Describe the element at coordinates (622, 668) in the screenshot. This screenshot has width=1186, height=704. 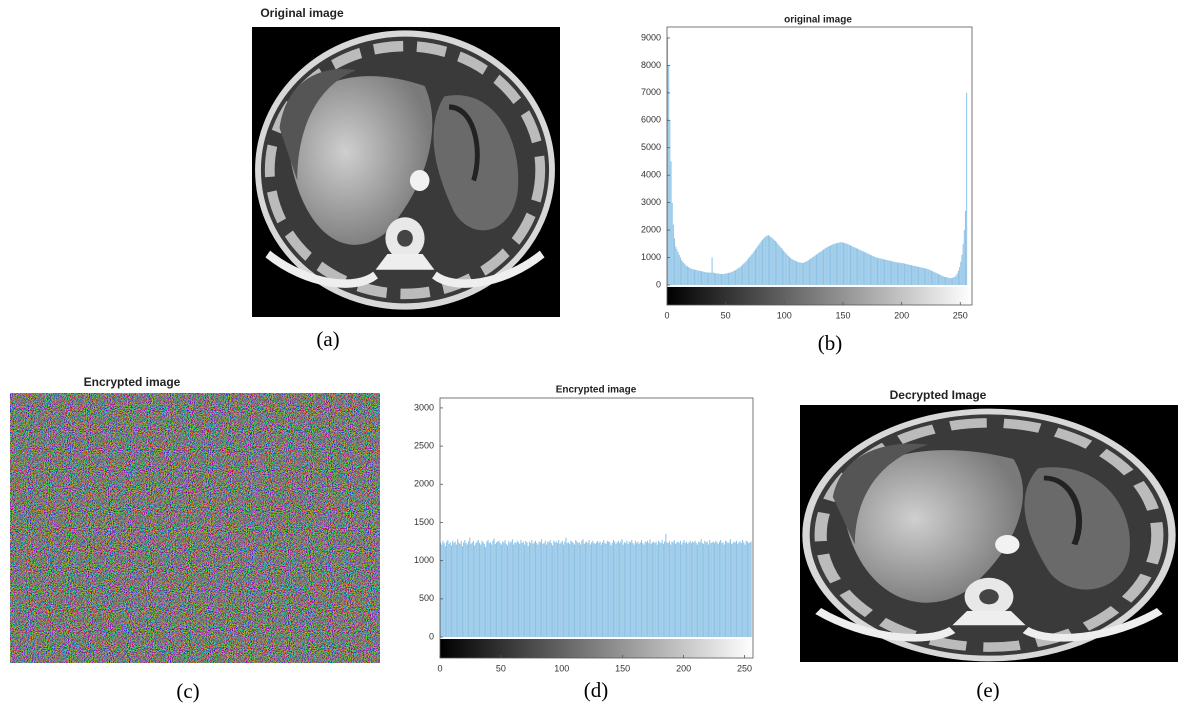
I see `x-tick-label: 150` at that location.